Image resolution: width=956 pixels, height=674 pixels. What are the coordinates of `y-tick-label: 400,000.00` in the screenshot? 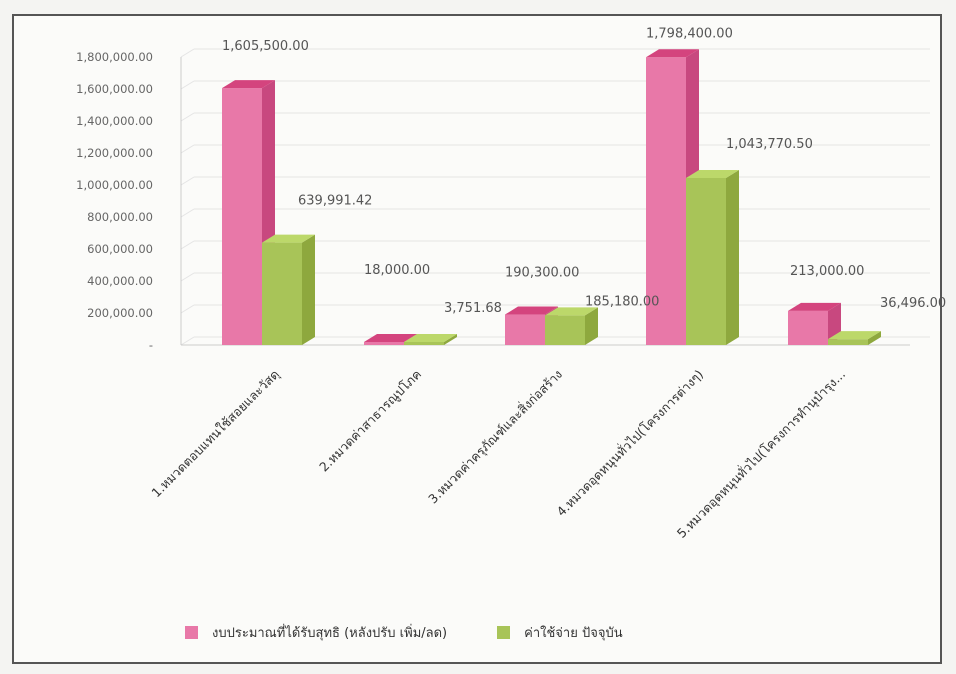 It's located at (120, 281).